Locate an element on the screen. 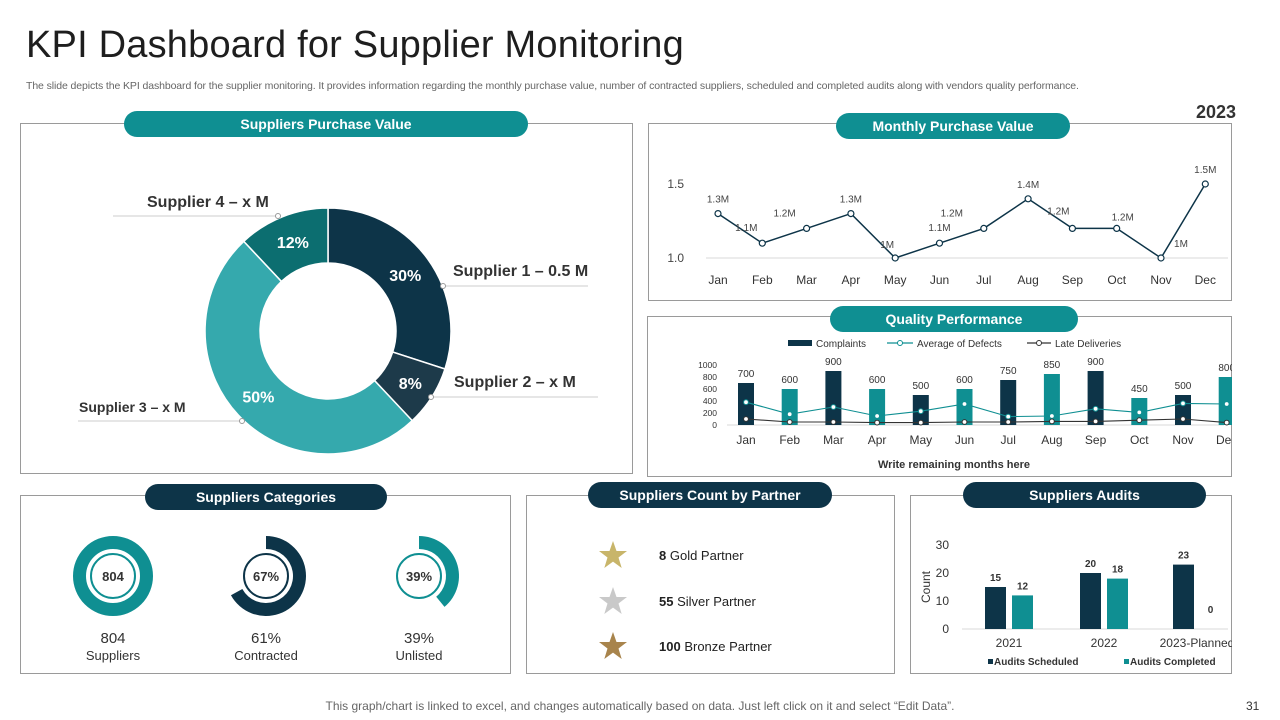 This screenshot has width=1280, height=720. donut-label-3: 50% is located at coordinates (258, 397).